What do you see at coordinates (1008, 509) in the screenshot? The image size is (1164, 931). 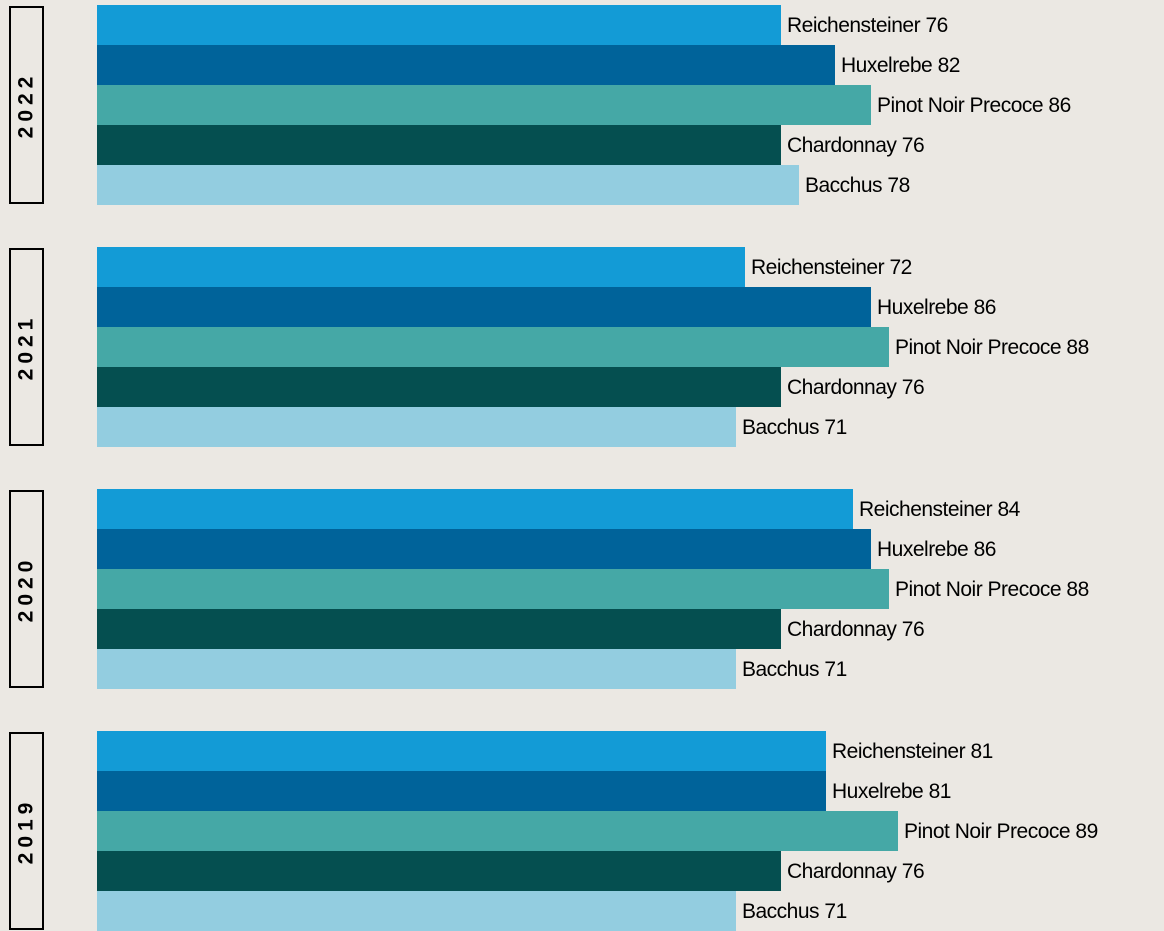 I see `value-label: 84` at bounding box center [1008, 509].